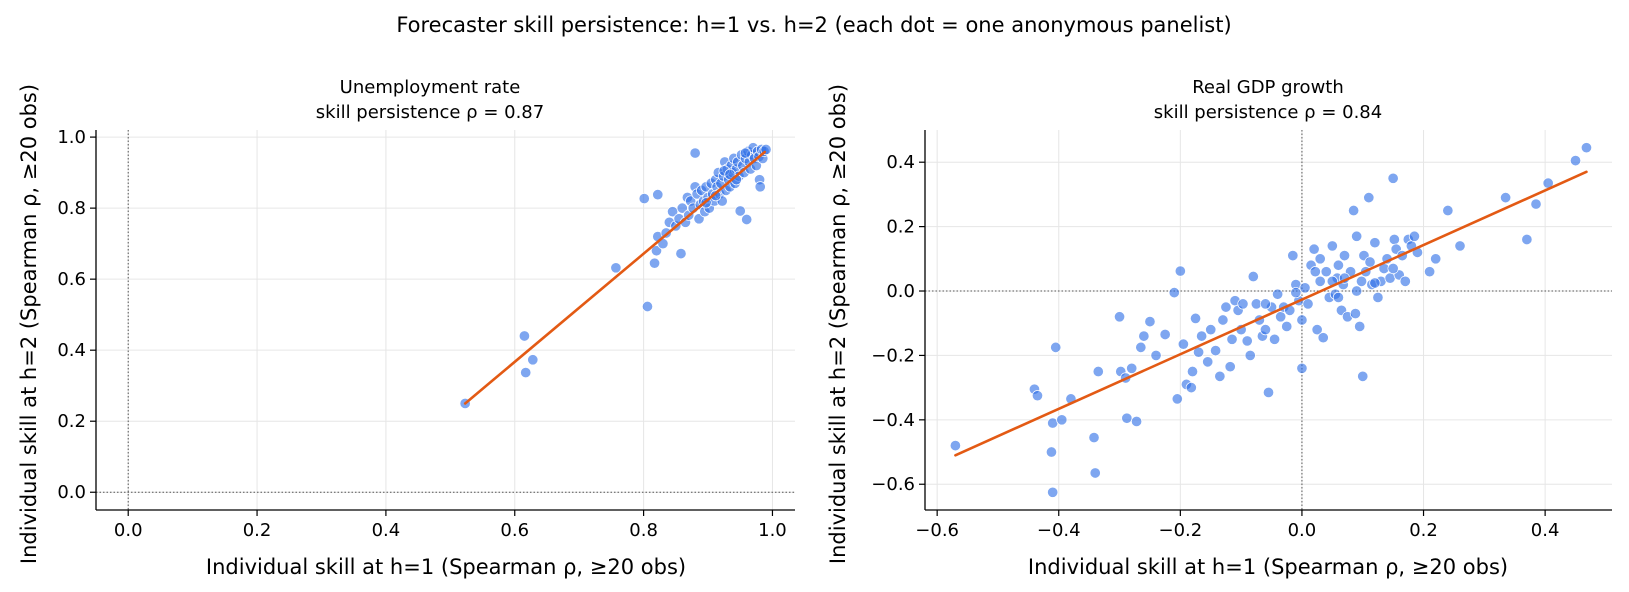 The image size is (1629, 592). What do you see at coordinates (643, 530) in the screenshot?
I see `x-tick-label: 0.8` at bounding box center [643, 530].